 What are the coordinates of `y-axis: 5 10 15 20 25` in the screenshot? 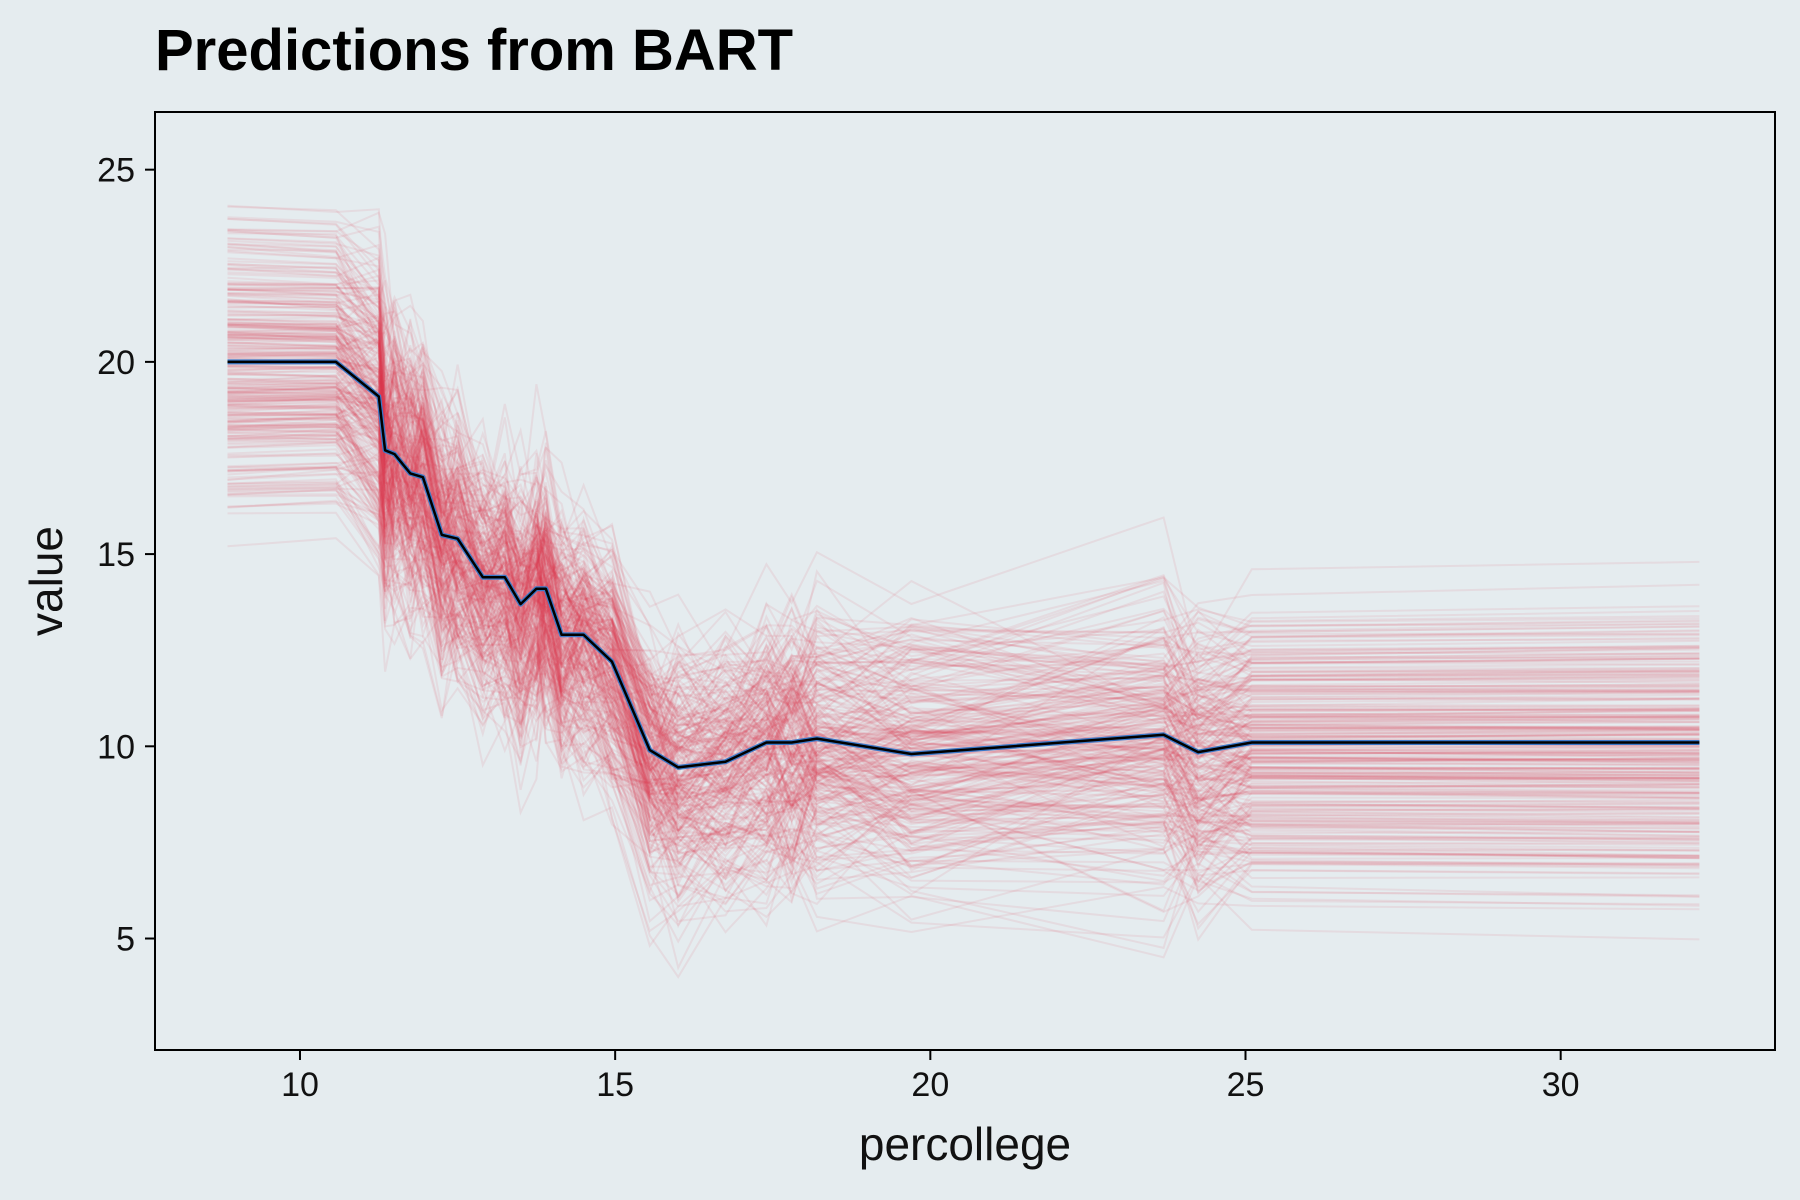 It's located at (126, 555).